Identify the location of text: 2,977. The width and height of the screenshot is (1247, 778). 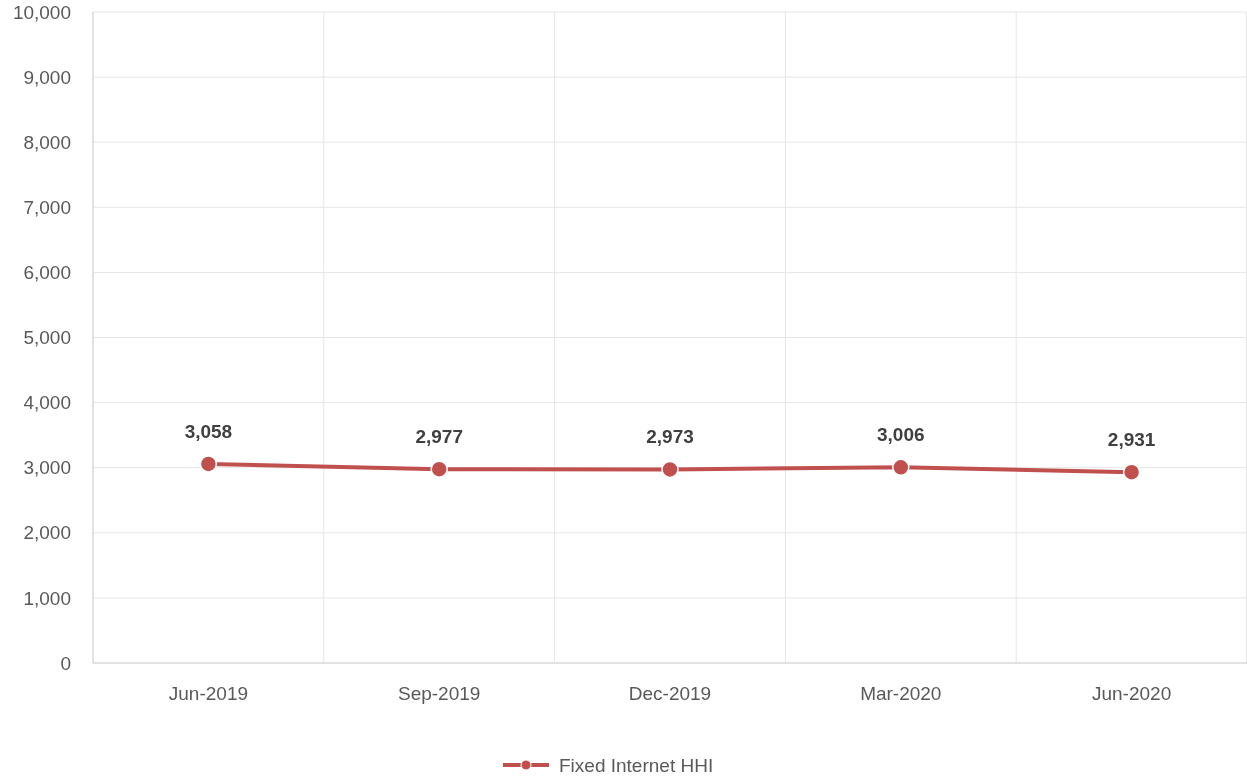
(439, 437).